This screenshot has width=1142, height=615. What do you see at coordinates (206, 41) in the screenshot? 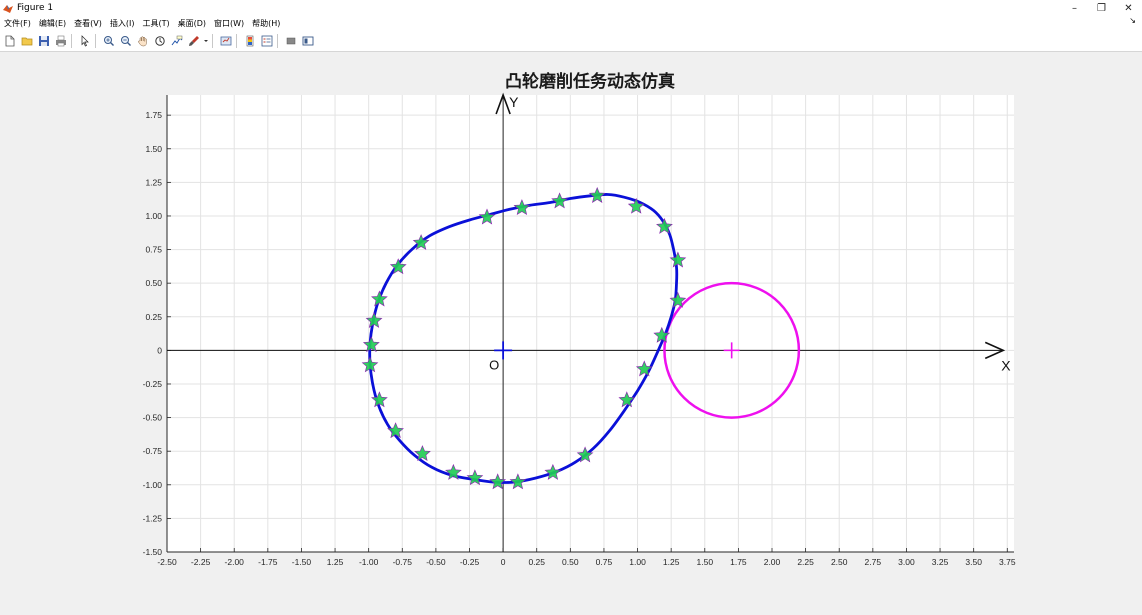
I see `brush-dropdown-icon` at bounding box center [206, 41].